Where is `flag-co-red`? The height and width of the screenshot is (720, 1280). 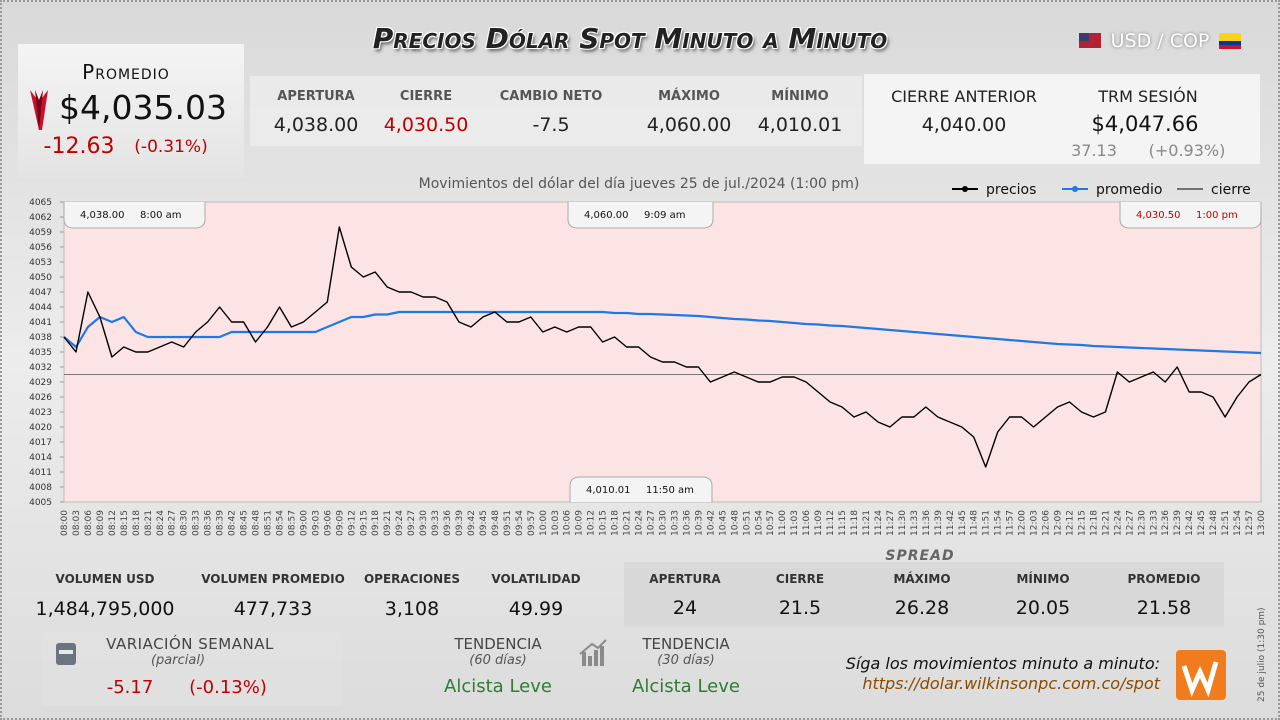
flag-co-red is located at coordinates (1230, 47).